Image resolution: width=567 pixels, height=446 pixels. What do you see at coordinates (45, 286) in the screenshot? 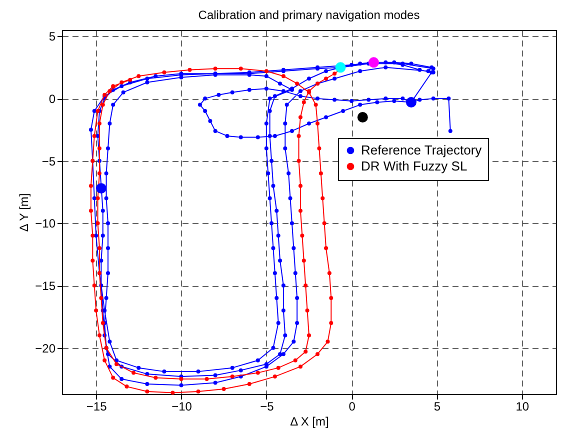
I see `y-tick-label: −15` at bounding box center [45, 286].